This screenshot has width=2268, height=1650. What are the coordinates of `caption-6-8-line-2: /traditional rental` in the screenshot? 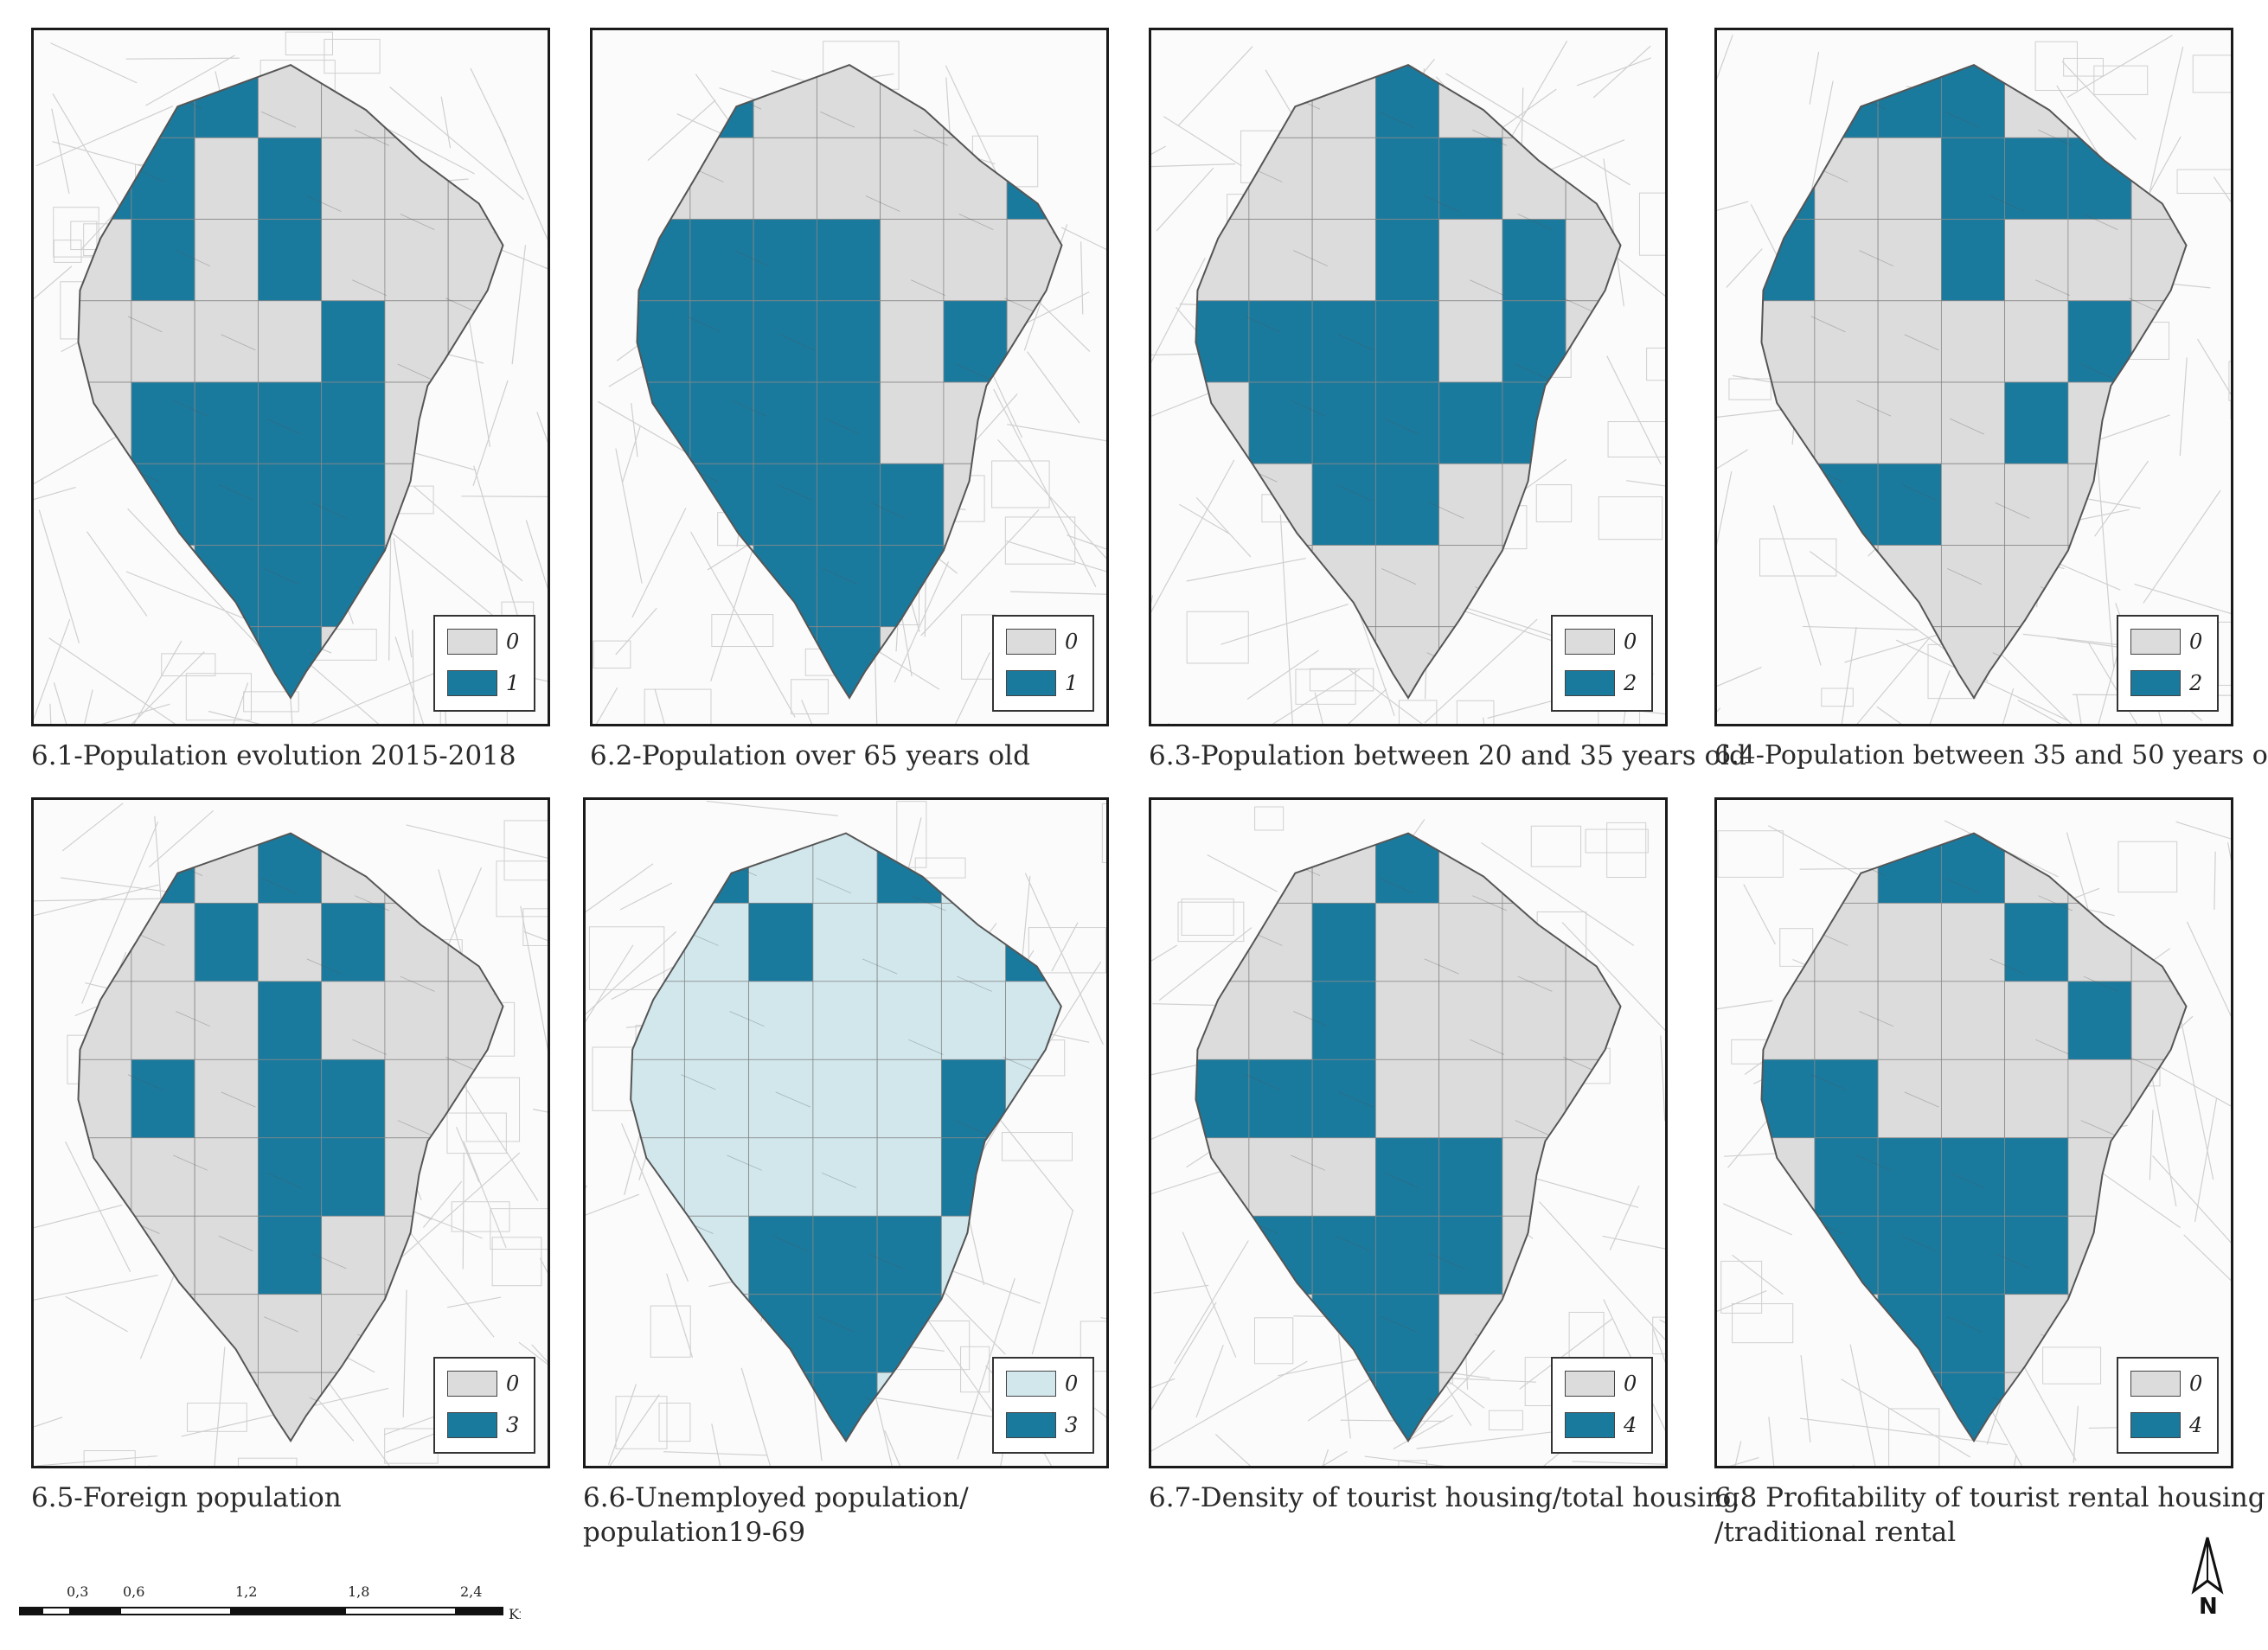 It's located at (1835, 1532).